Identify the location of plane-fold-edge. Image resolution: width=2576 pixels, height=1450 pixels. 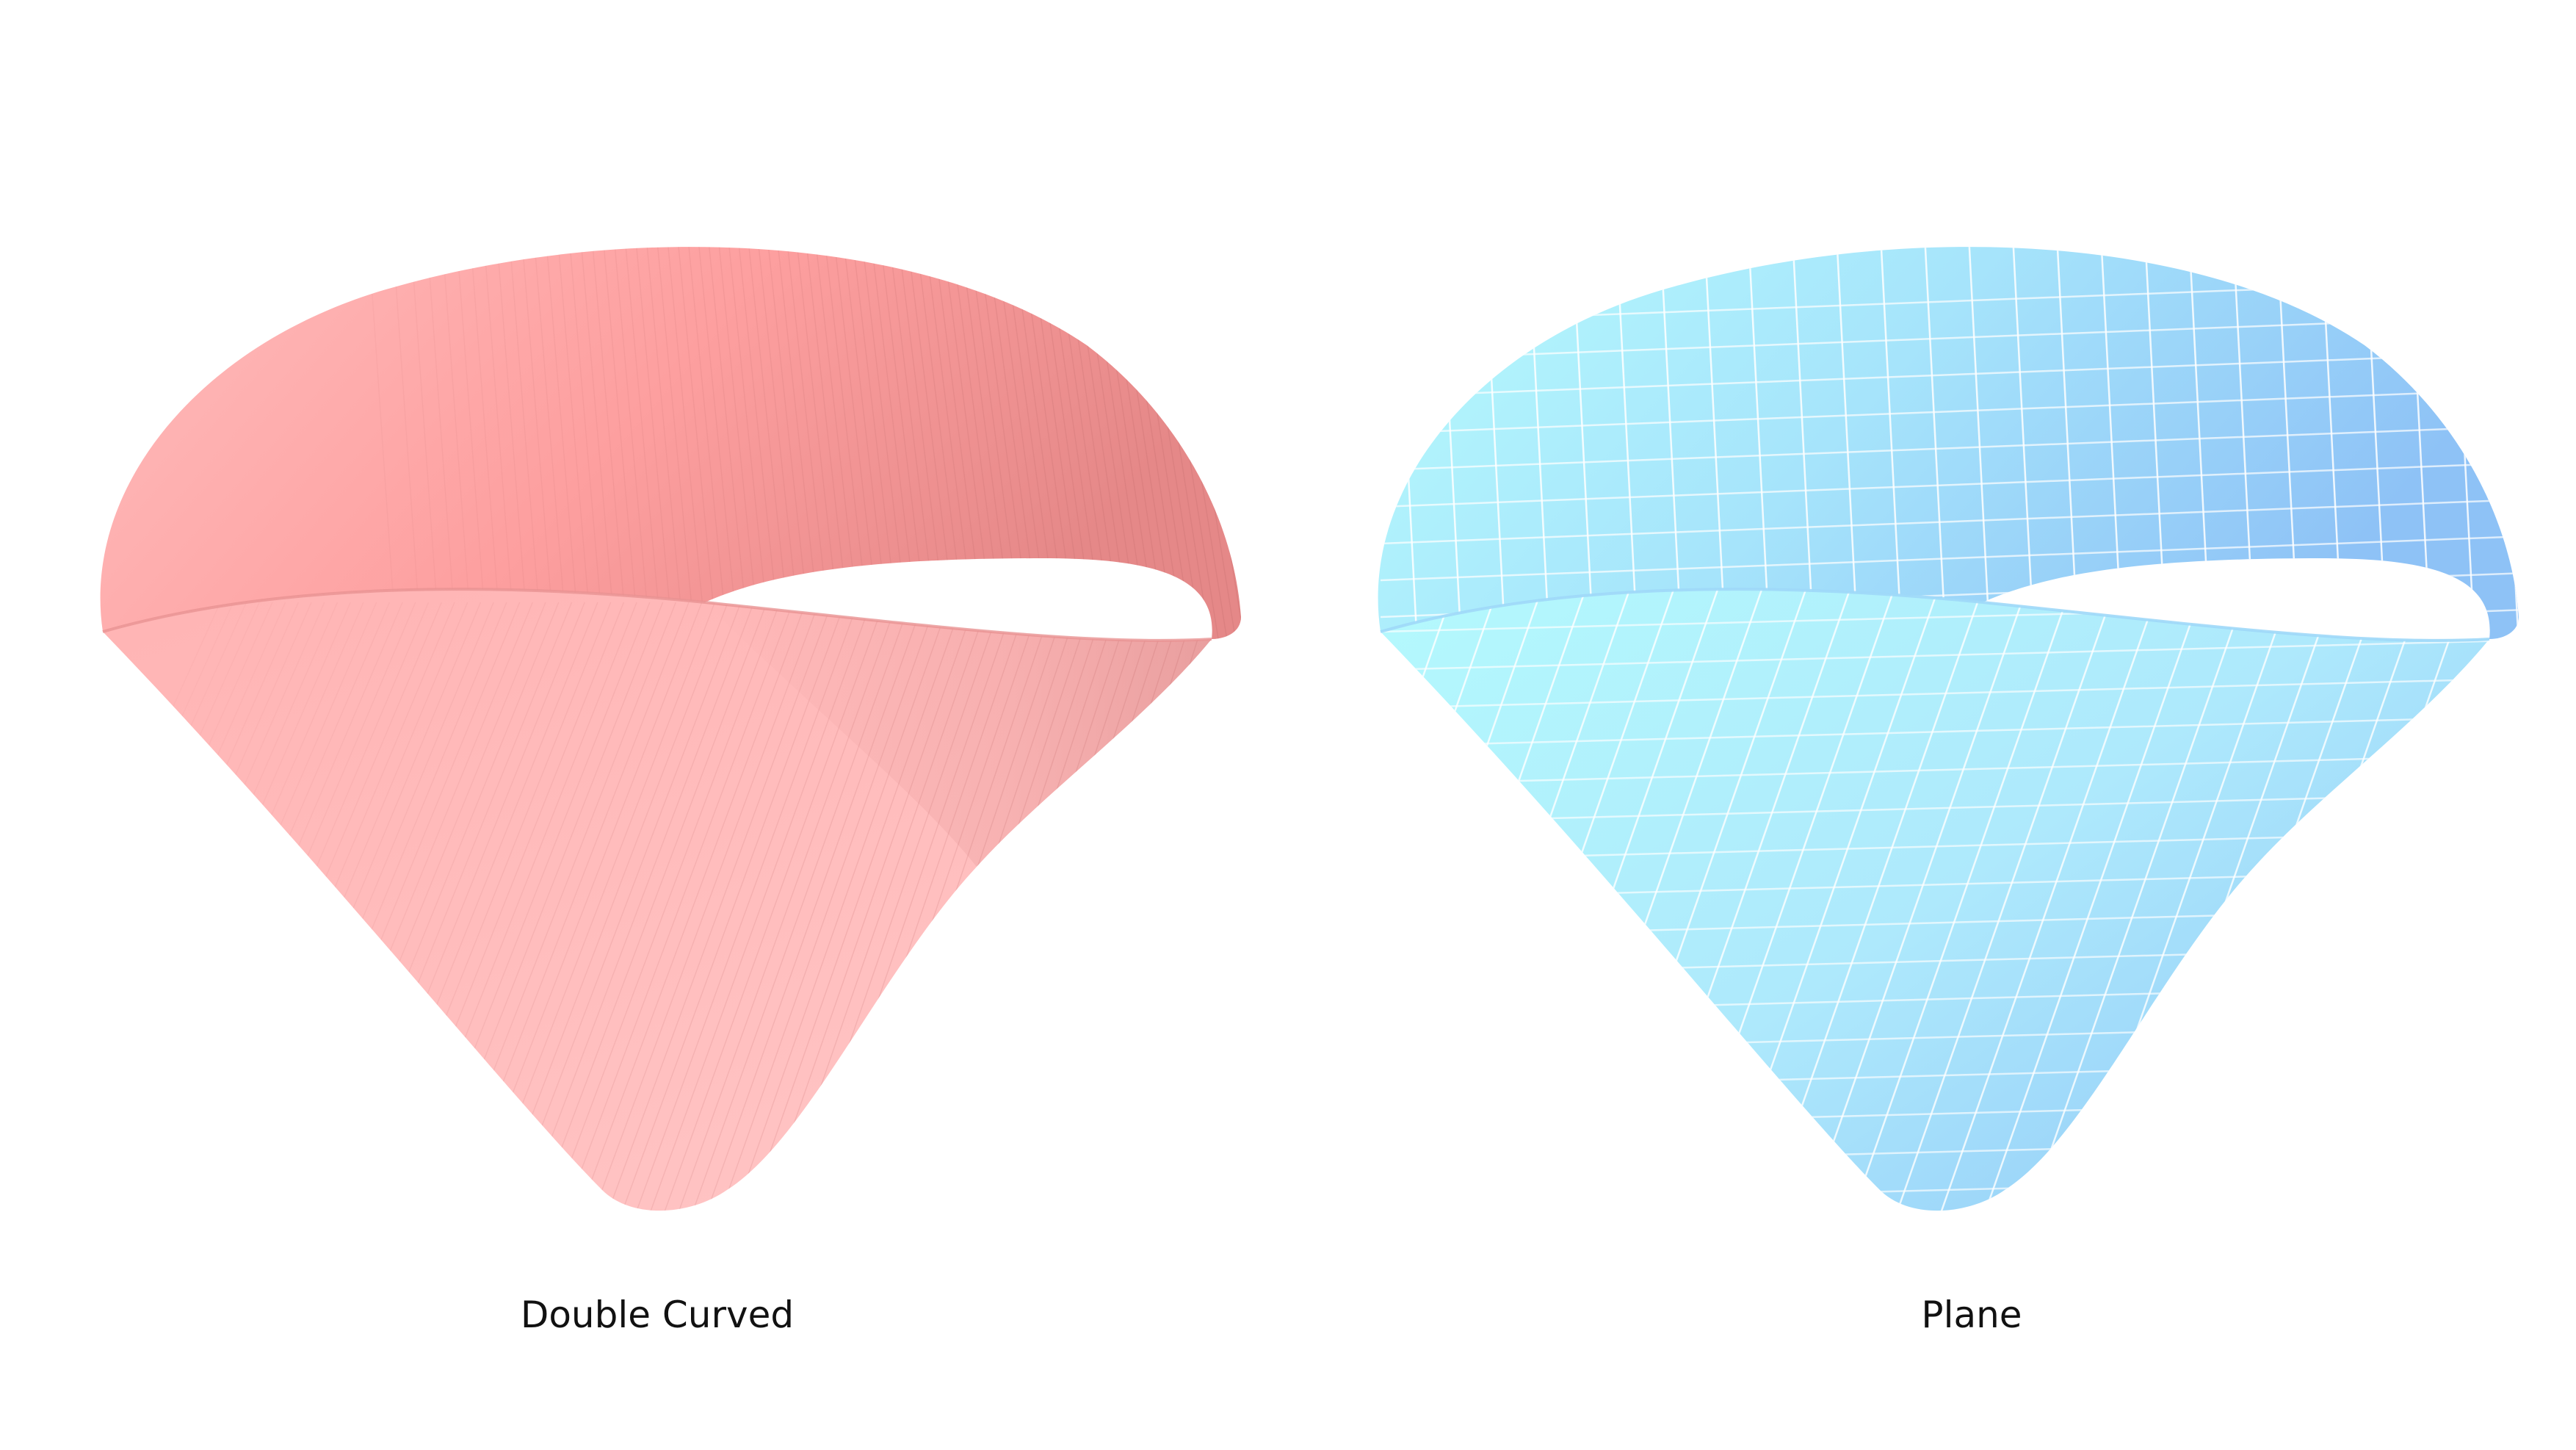
(1935, 615).